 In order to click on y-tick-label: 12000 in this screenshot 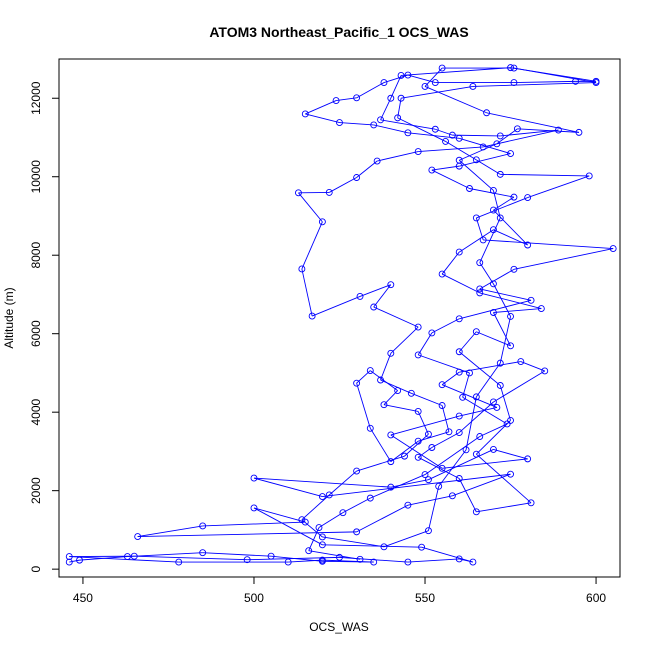, I will do `click(36, 98)`.